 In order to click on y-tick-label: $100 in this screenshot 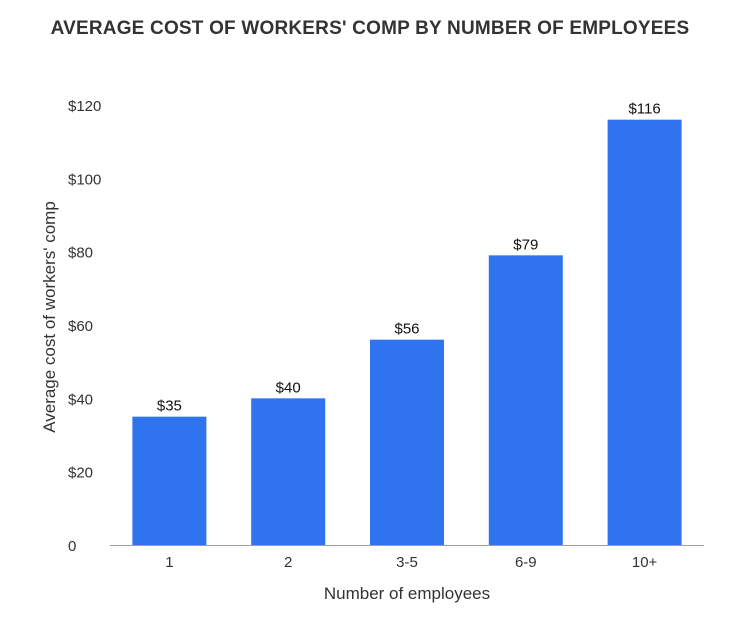, I will do `click(84, 179)`.